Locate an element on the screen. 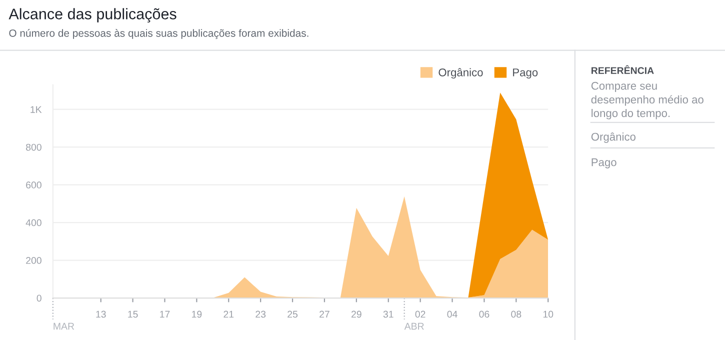 The image size is (725, 340). x-tick-label: 27 is located at coordinates (325, 314).